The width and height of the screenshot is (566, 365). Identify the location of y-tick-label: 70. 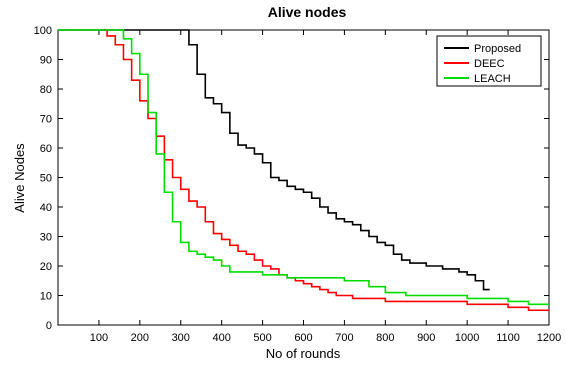
(46, 120).